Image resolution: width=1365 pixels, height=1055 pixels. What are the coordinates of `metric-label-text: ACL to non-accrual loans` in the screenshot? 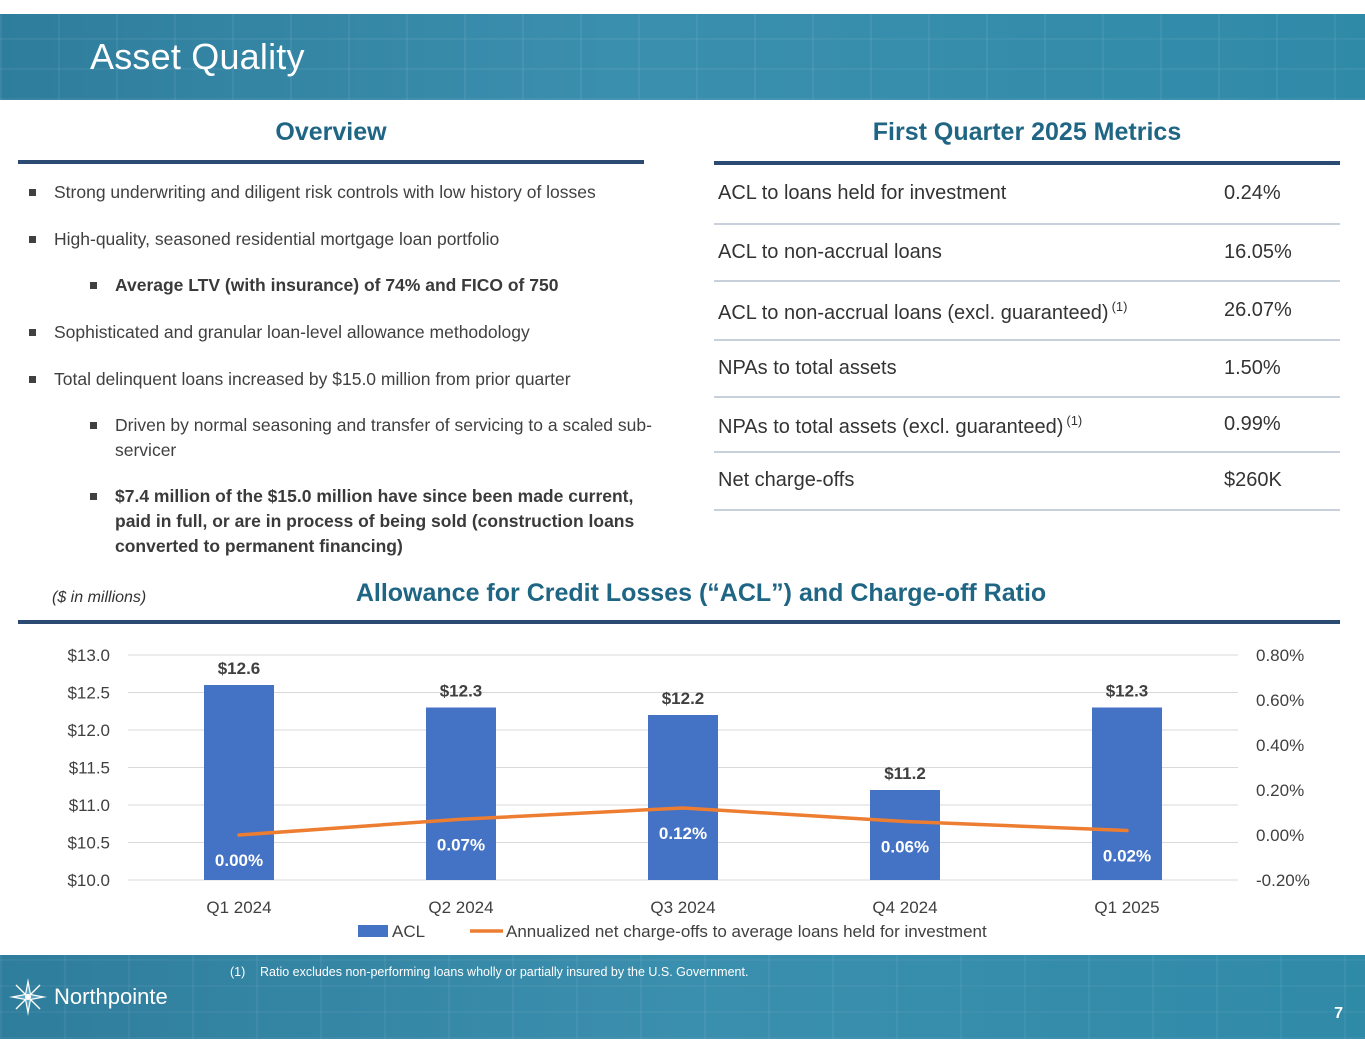 It's located at (830, 251).